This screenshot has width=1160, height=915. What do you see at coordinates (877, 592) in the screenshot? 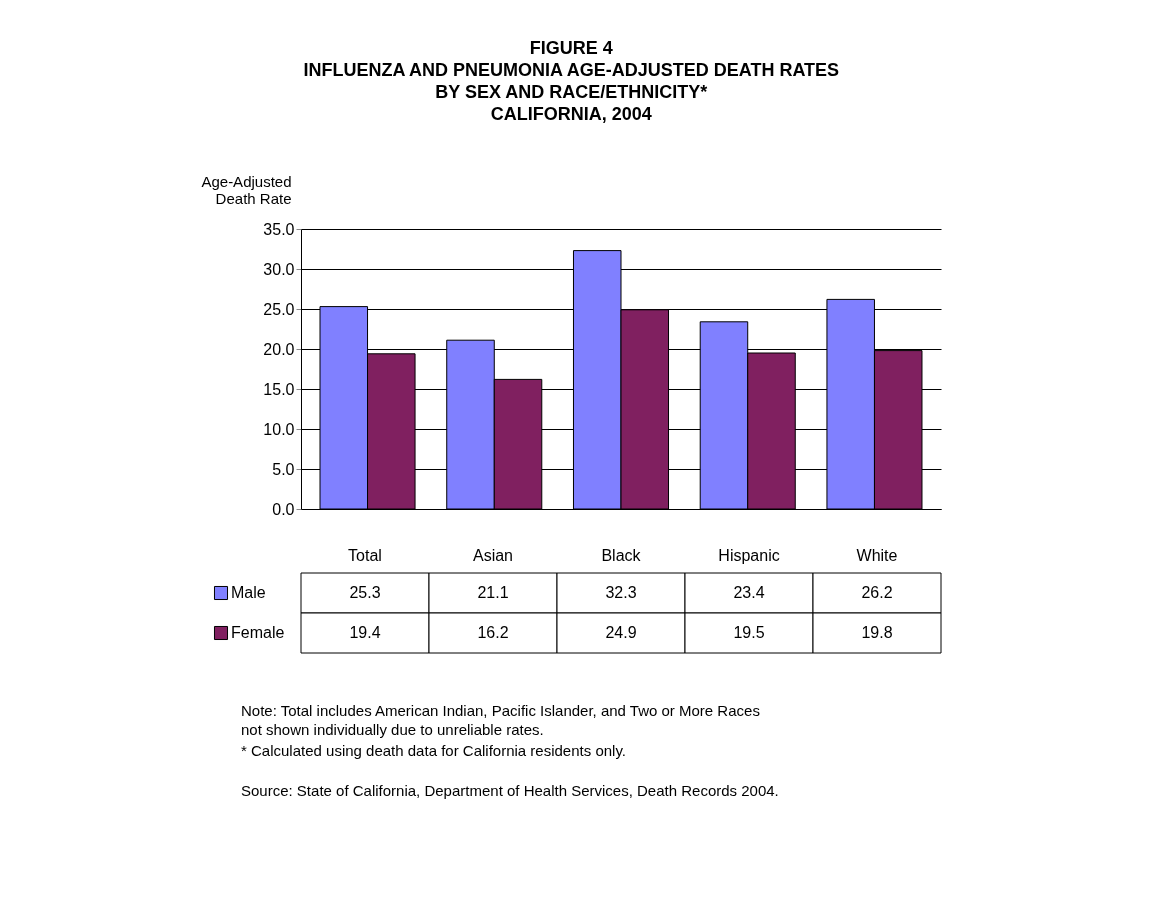
I see `data-label: 26.2` at bounding box center [877, 592].